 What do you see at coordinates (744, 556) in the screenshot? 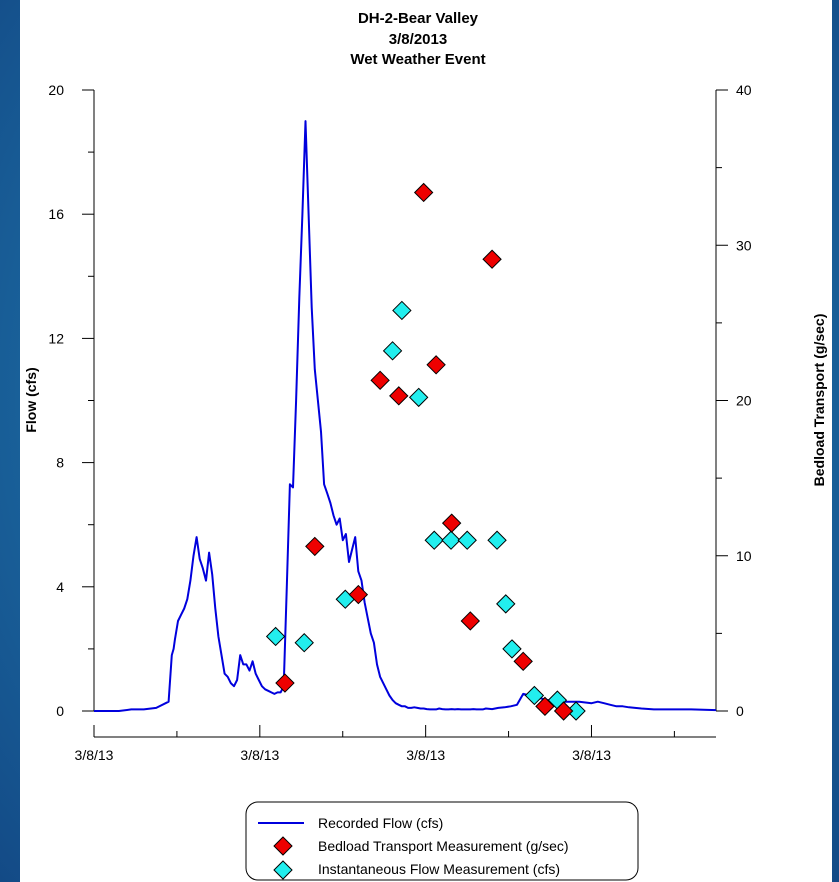
I see `y2-tick-label: 10` at bounding box center [744, 556].